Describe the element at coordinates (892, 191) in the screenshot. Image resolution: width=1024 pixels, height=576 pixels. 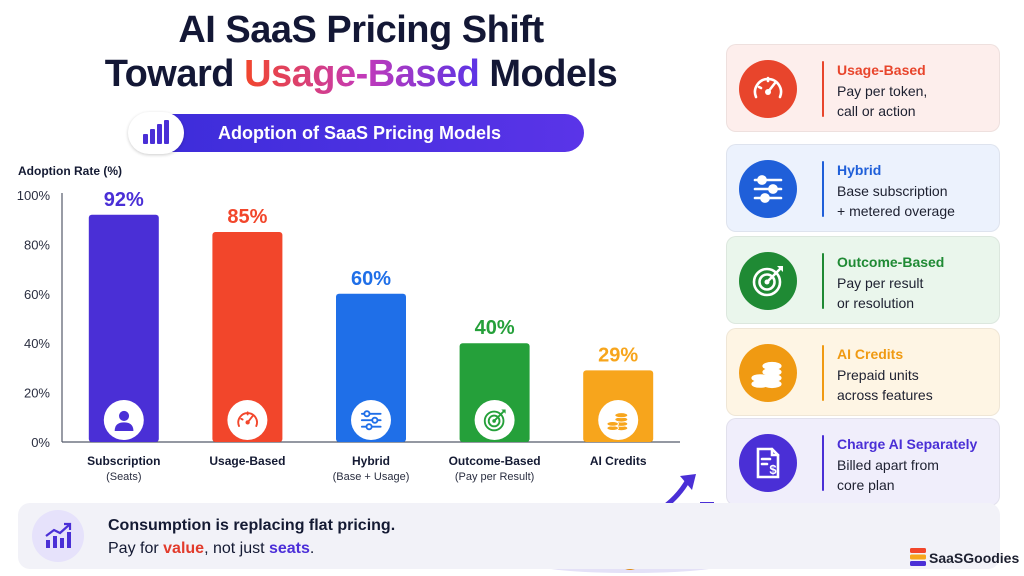
I see `card-description-line-1: Base subscription` at that location.